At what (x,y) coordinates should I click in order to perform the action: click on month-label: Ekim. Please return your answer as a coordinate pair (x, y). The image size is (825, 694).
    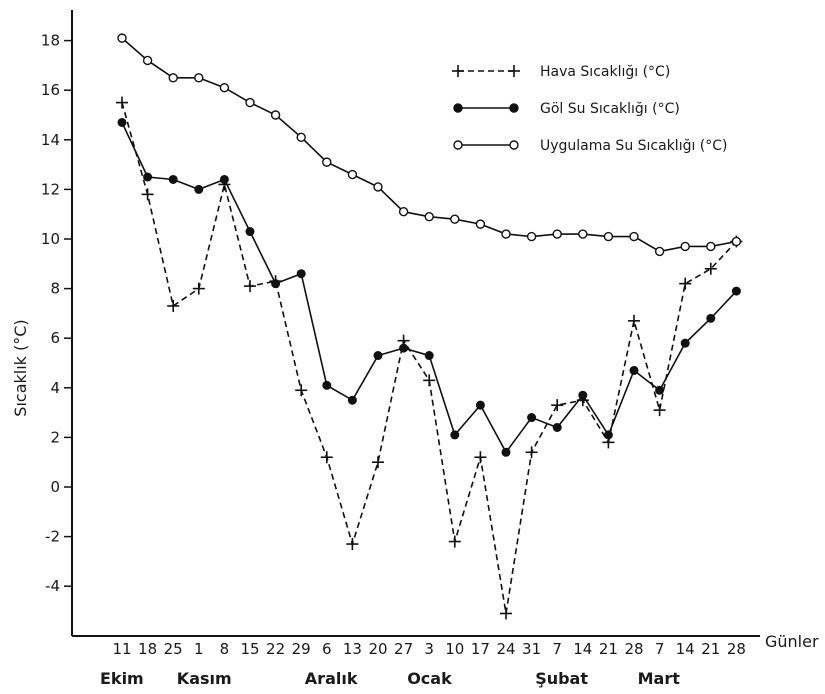
    Looking at the image, I should click on (122, 678).